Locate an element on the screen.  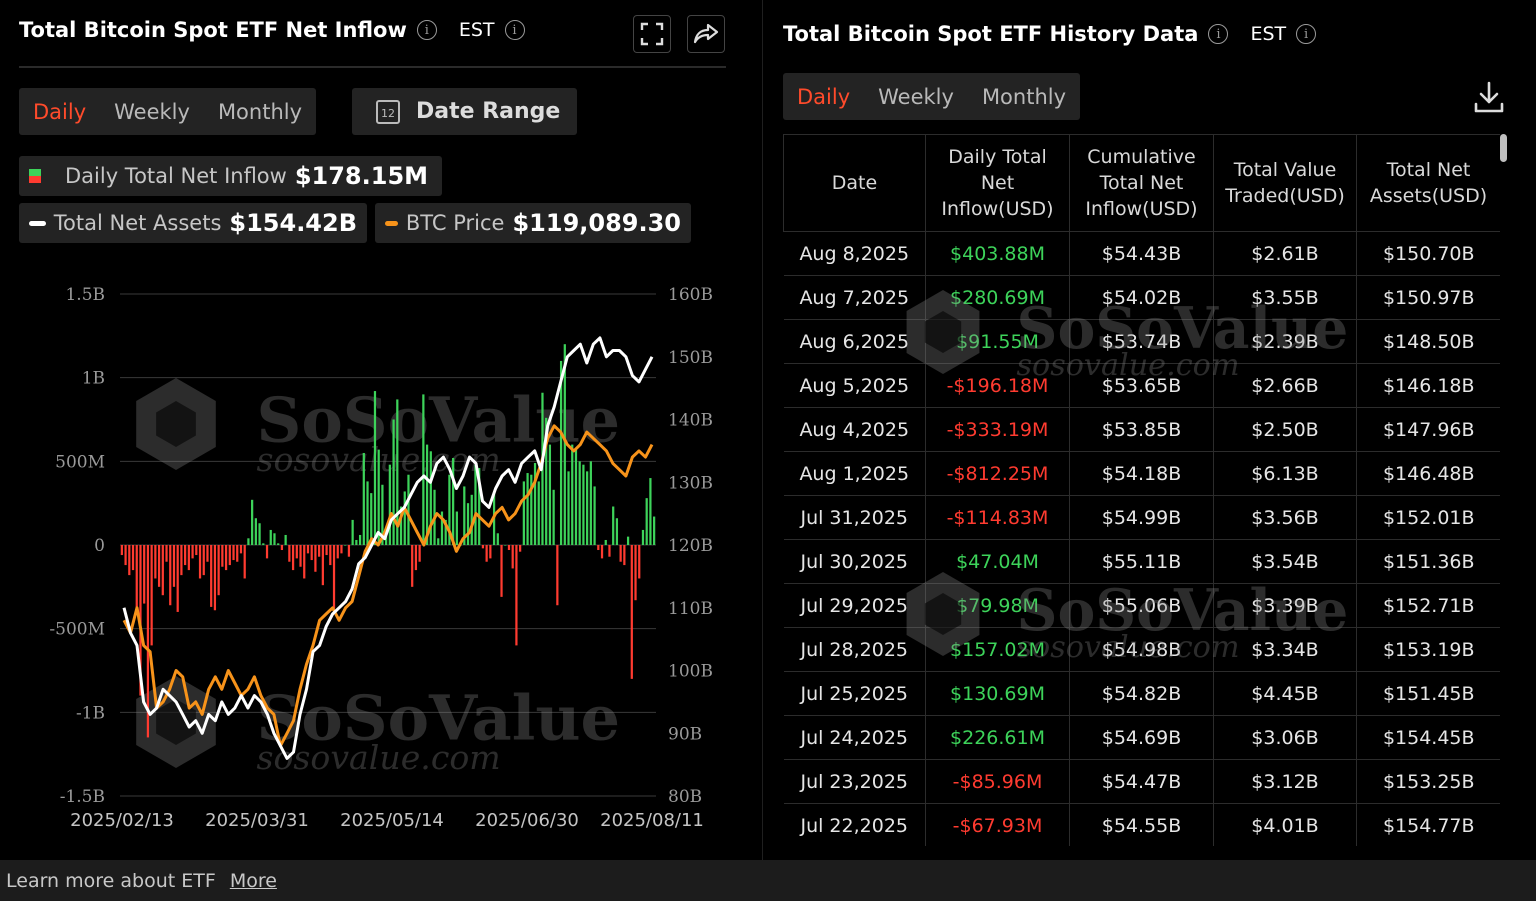
cell-value-traded: $3.06B is located at coordinates (1285, 737).